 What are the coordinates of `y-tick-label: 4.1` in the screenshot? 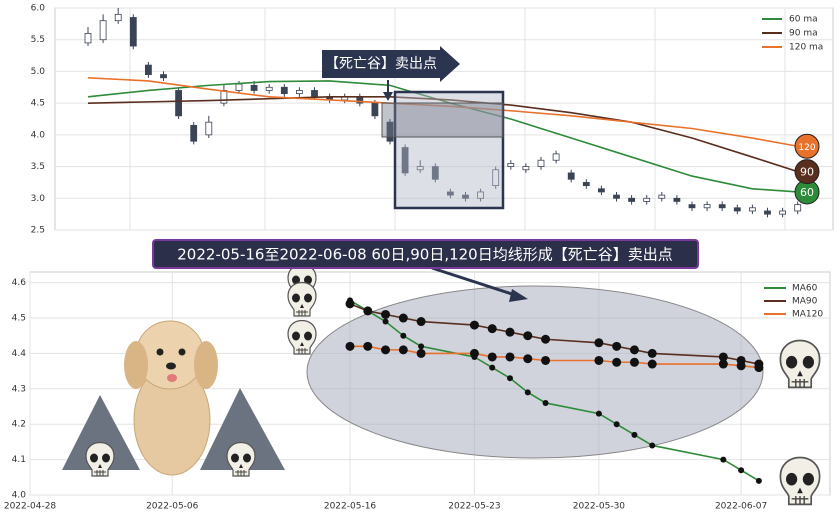 It's located at (19, 460).